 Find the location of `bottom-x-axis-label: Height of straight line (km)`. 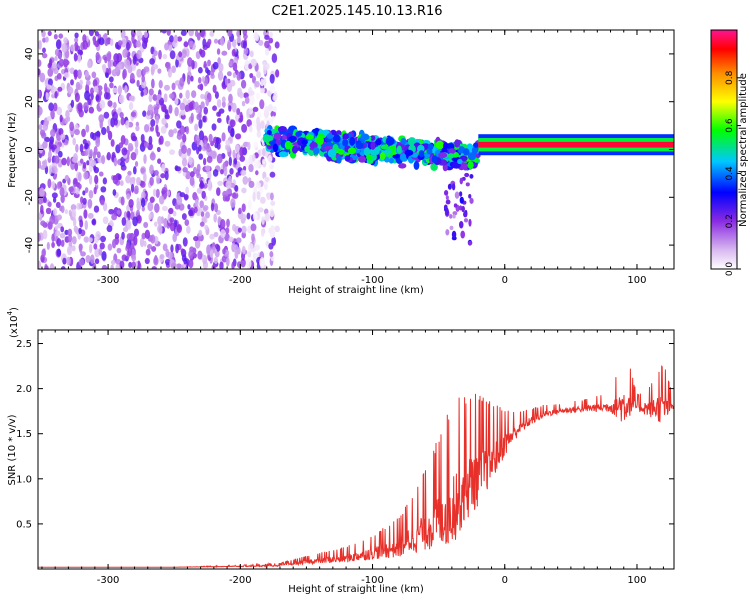

bottom-x-axis-label: Height of straight line (km) is located at coordinates (356, 589).